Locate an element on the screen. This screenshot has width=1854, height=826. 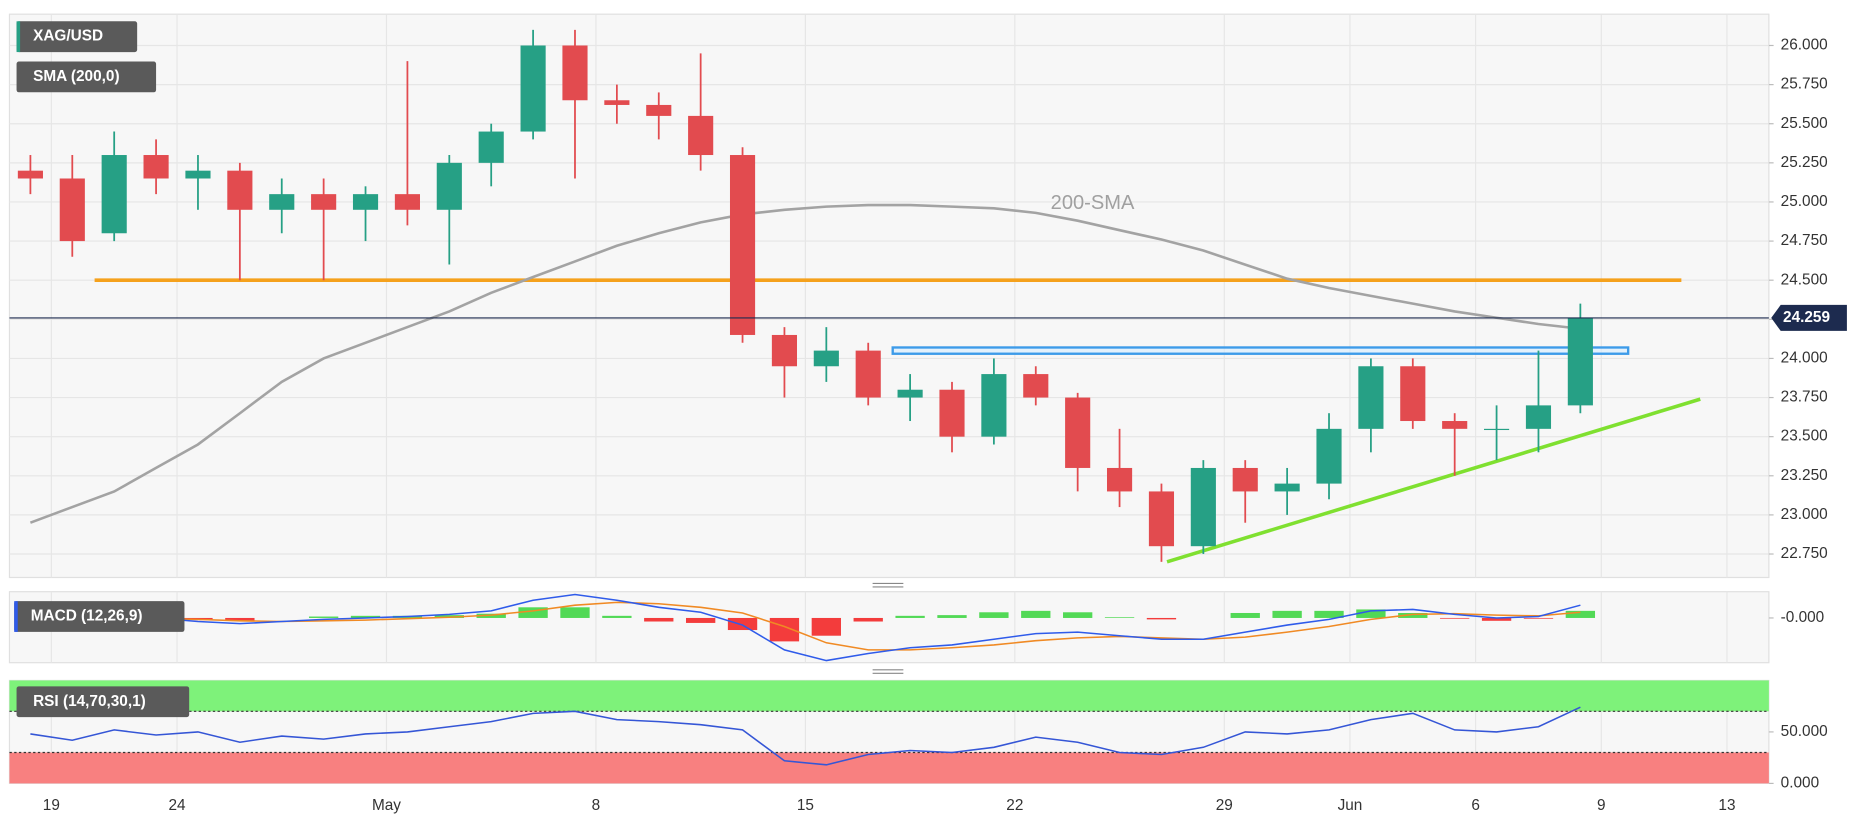
plot-area is located at coordinates (889, 627).